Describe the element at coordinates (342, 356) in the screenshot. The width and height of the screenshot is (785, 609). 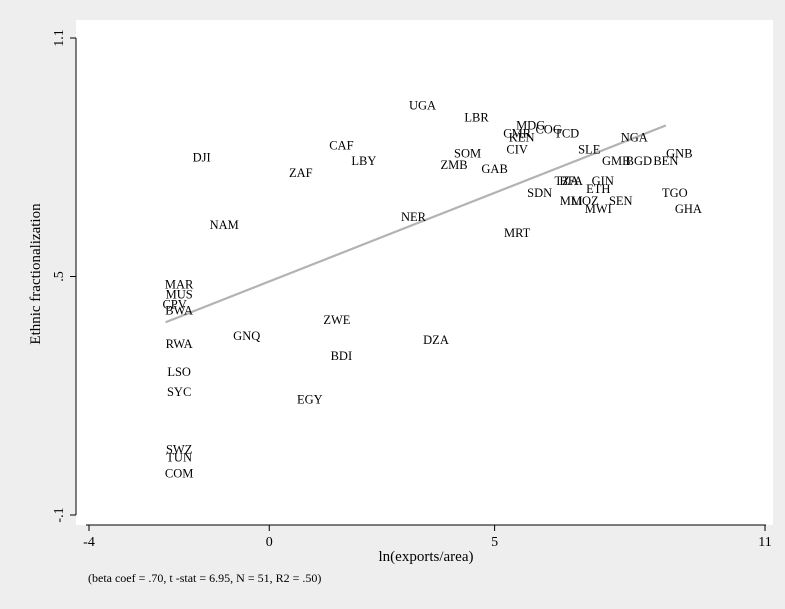
I see `point-label-bdi: BDI` at that location.